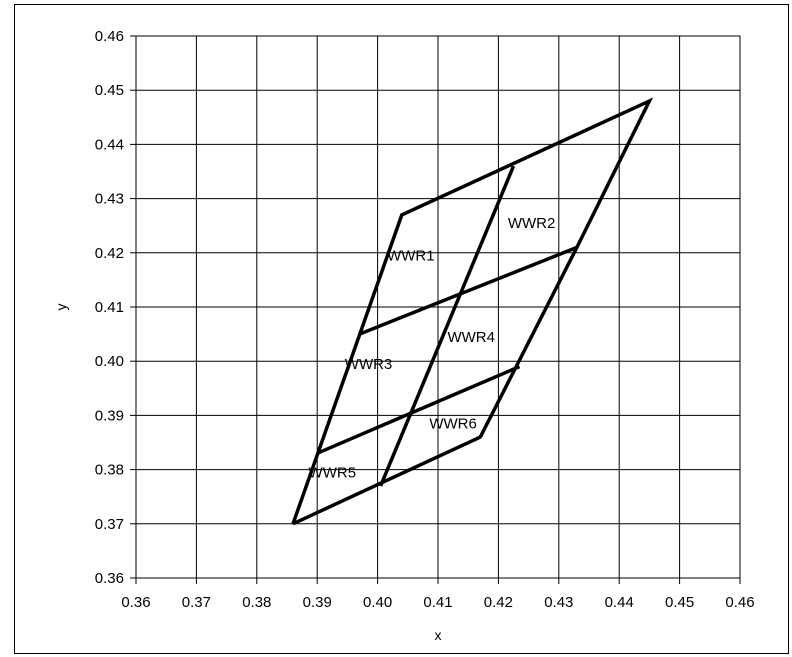 This screenshot has width=792, height=657. I want to click on region-label-wwr1: WWR1, so click(411, 256).